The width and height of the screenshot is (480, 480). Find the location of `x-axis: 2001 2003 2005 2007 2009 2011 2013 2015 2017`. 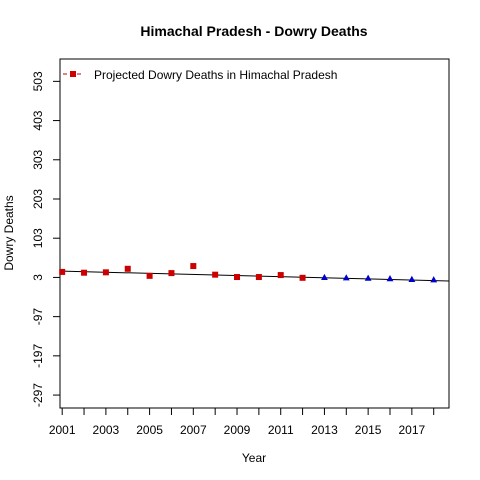

x-axis: 2001 2003 2005 2007 2009 2011 2013 2015 2017 is located at coordinates (242, 422).